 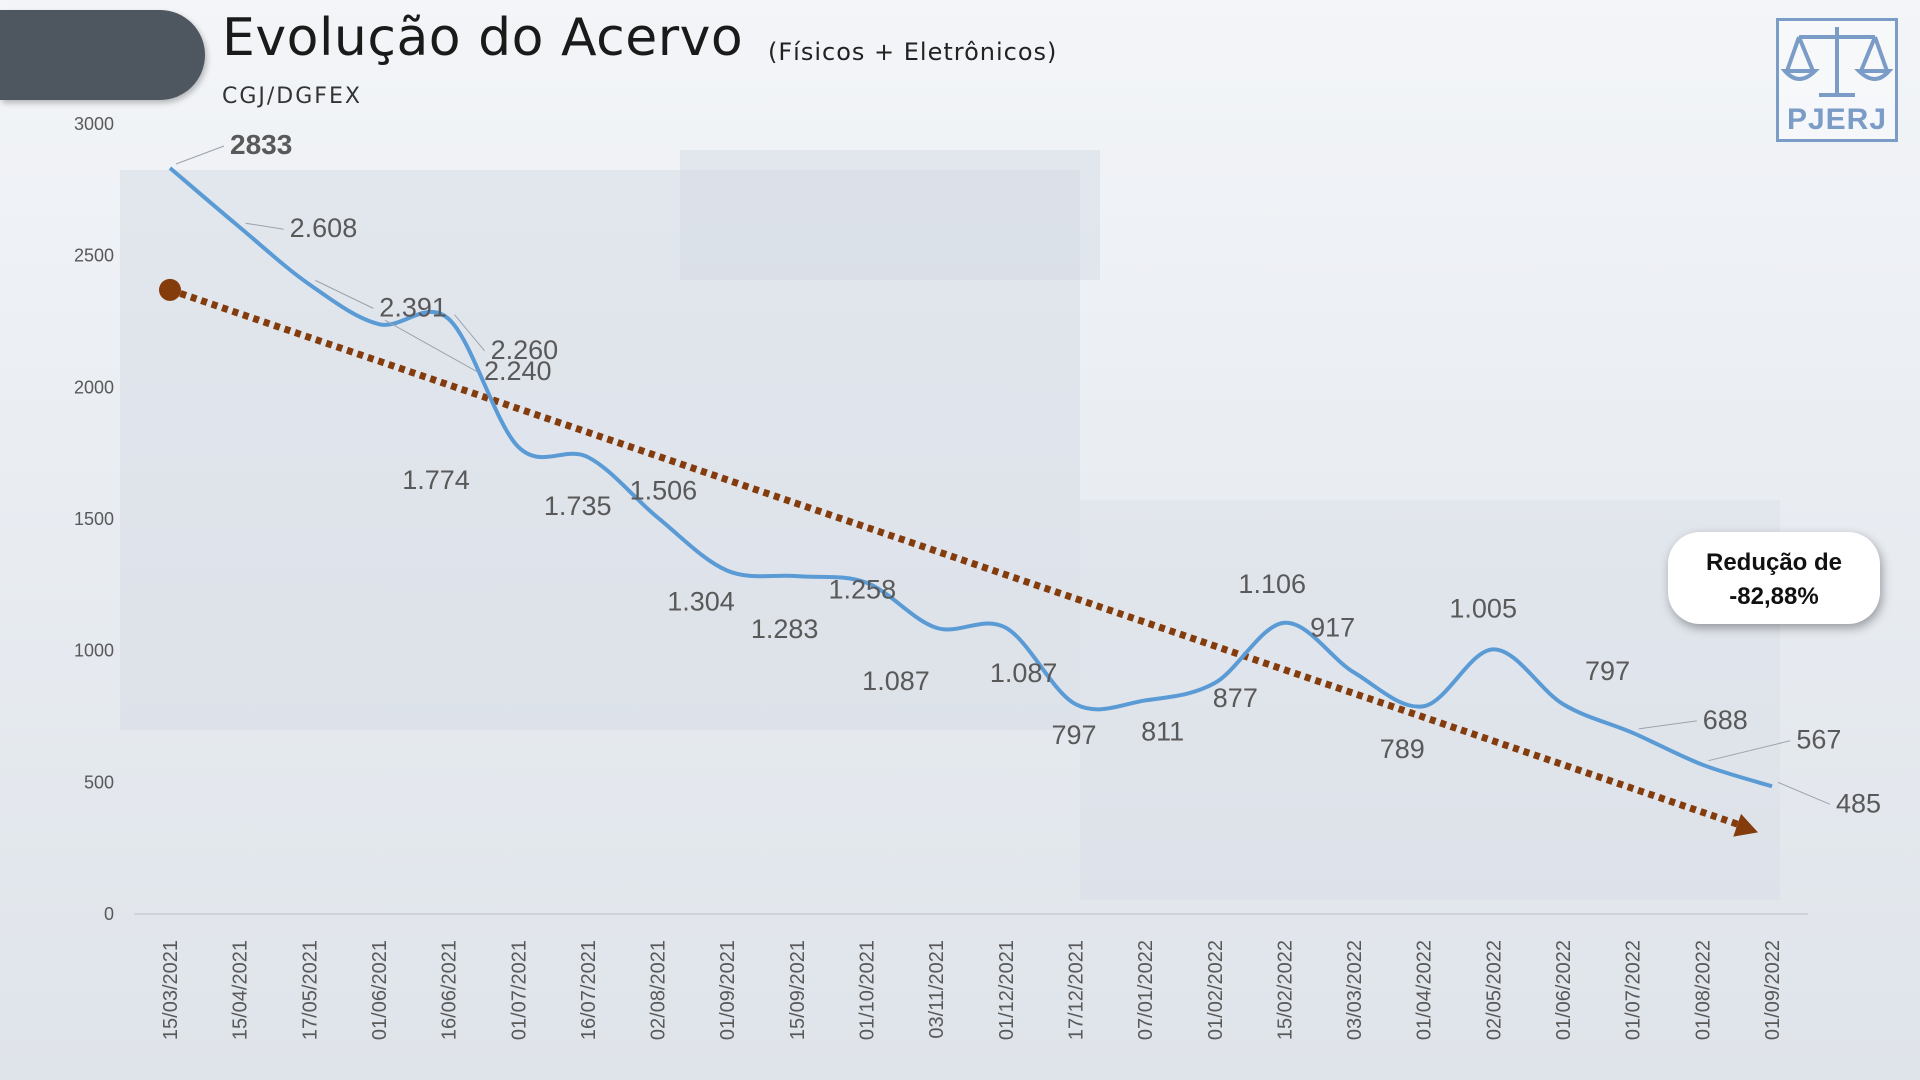 What do you see at coordinates (1007, 990) in the screenshot?
I see `x-tick-label: 01/12/2021` at bounding box center [1007, 990].